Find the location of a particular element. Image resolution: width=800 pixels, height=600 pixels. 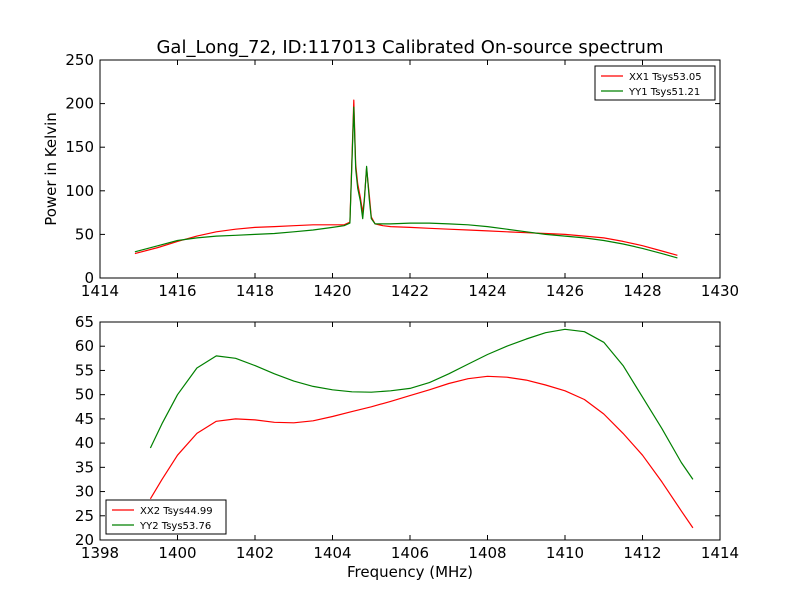

x-tick-label: 1426 is located at coordinates (565, 291).